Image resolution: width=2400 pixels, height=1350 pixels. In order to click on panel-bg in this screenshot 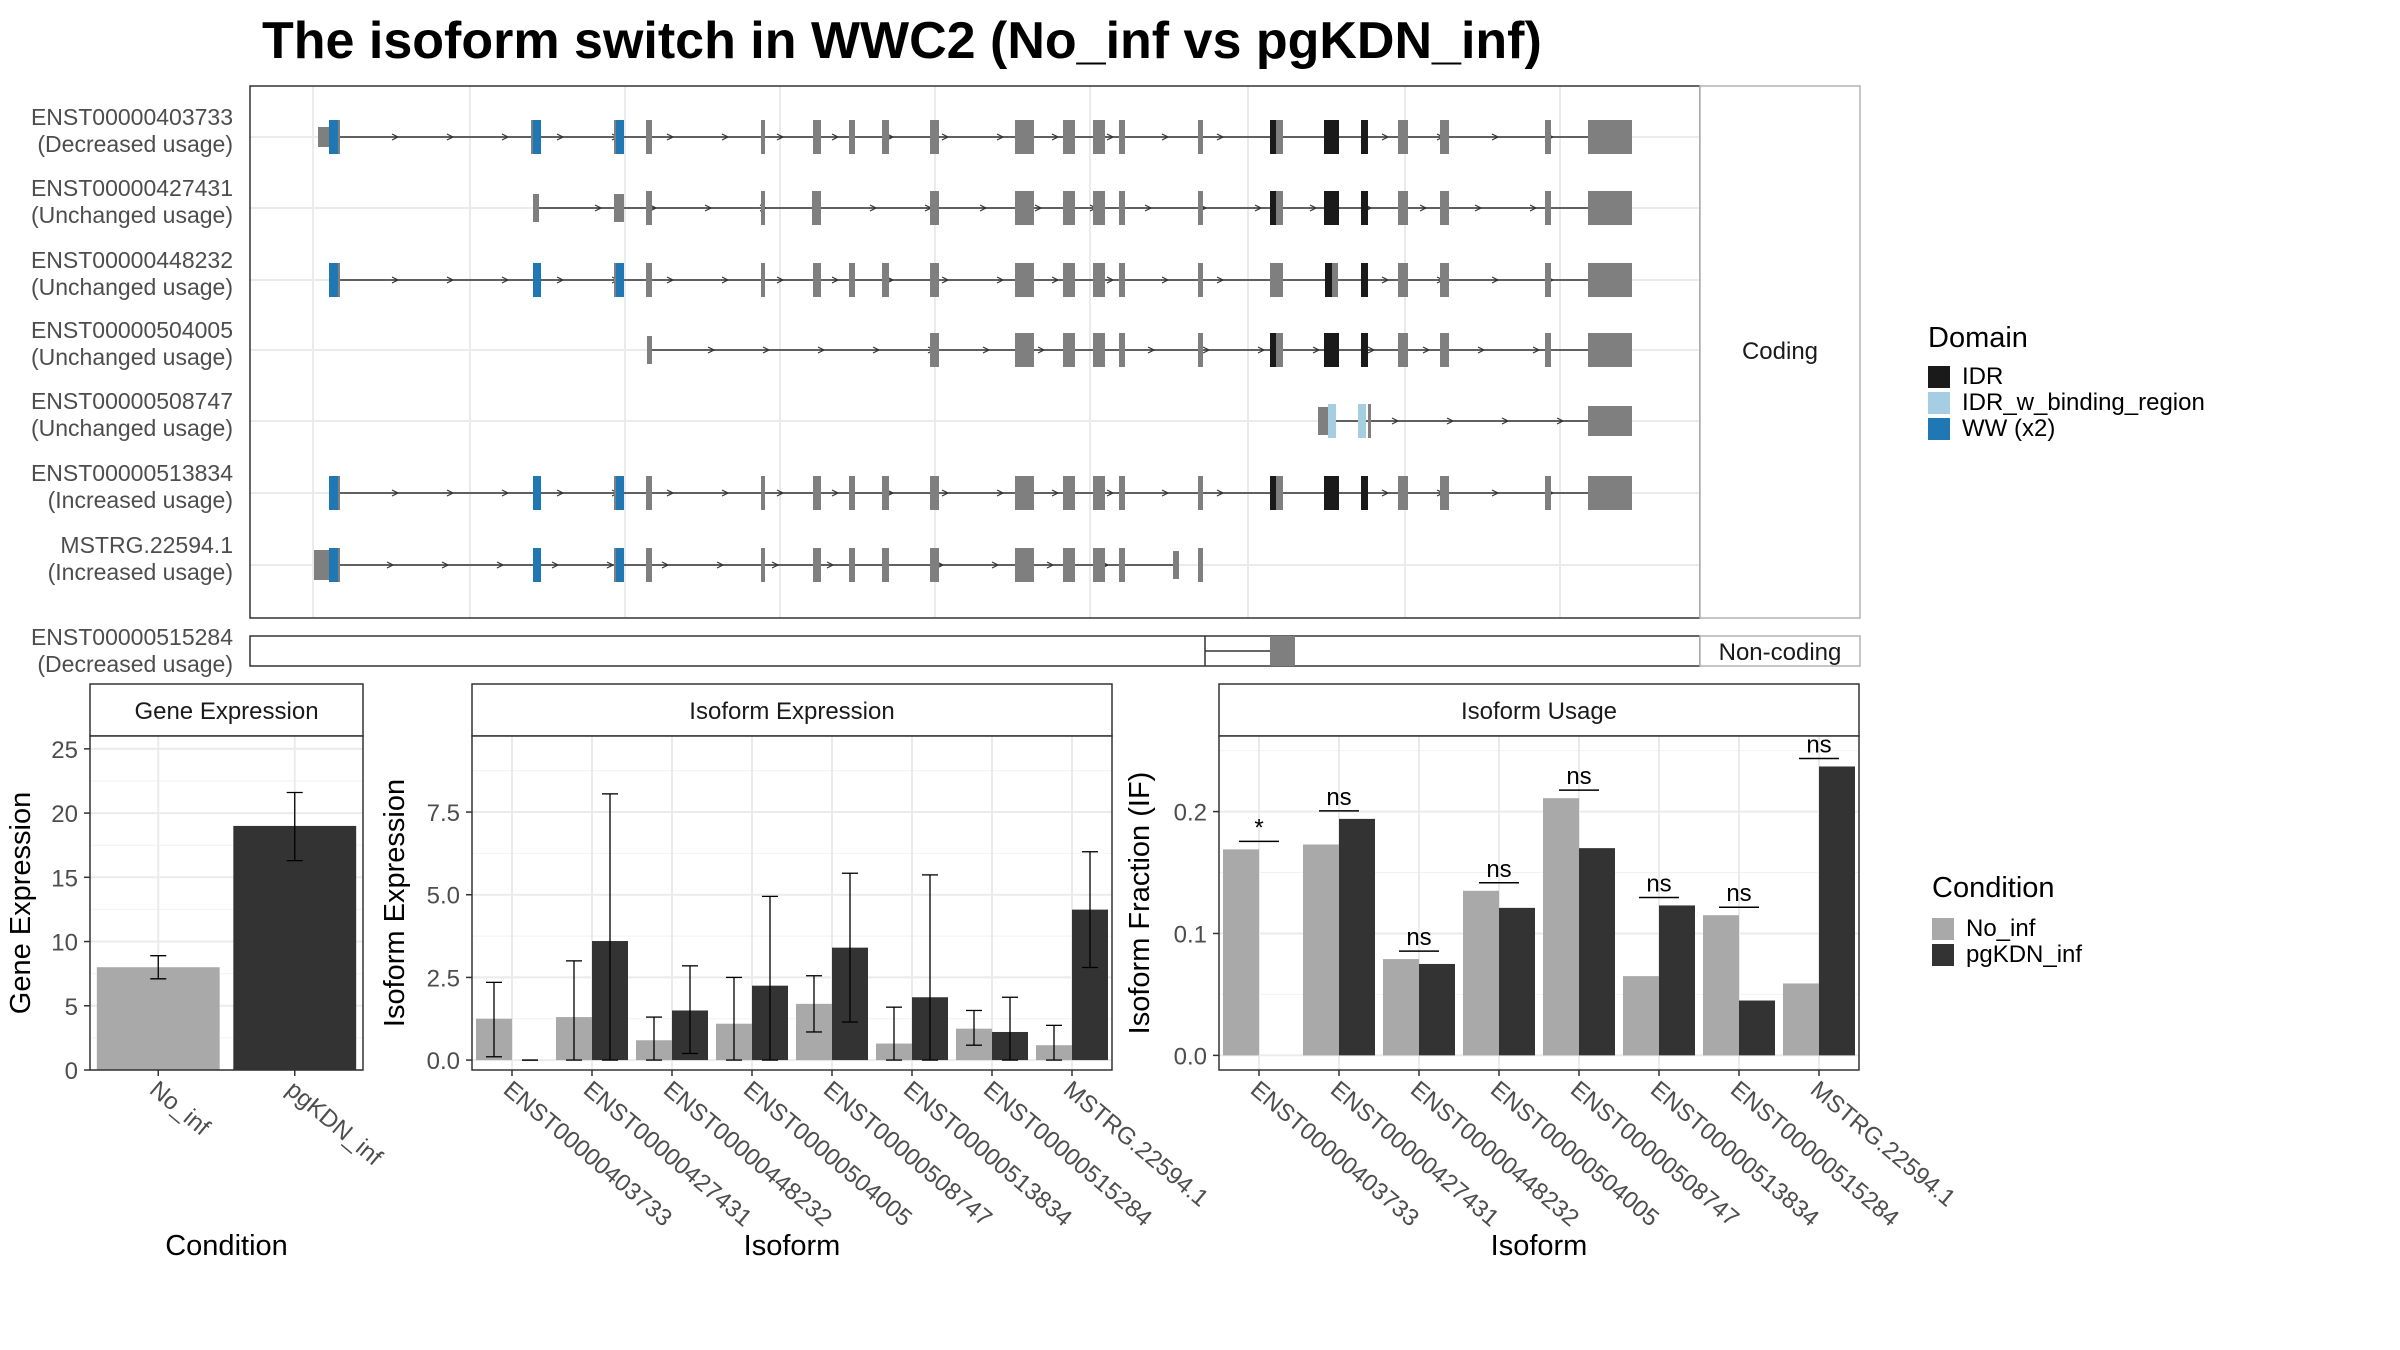, I will do `click(792, 903)`.